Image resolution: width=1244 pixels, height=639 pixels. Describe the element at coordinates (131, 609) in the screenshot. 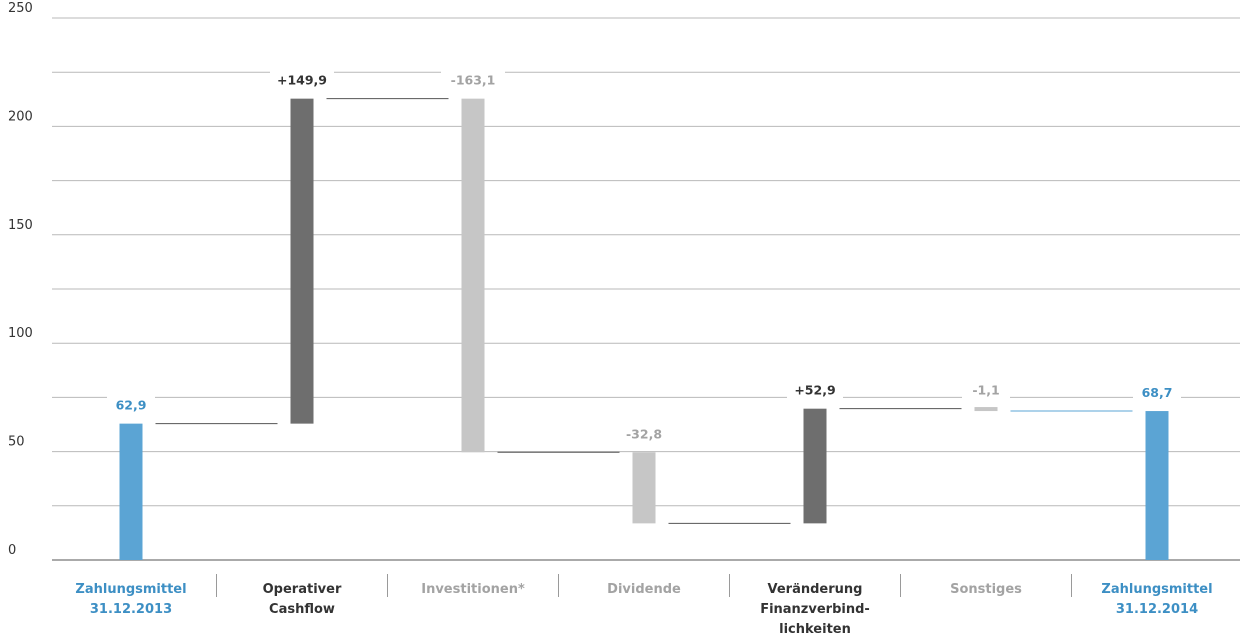

I see `category-label: 31.12.2013` at that location.